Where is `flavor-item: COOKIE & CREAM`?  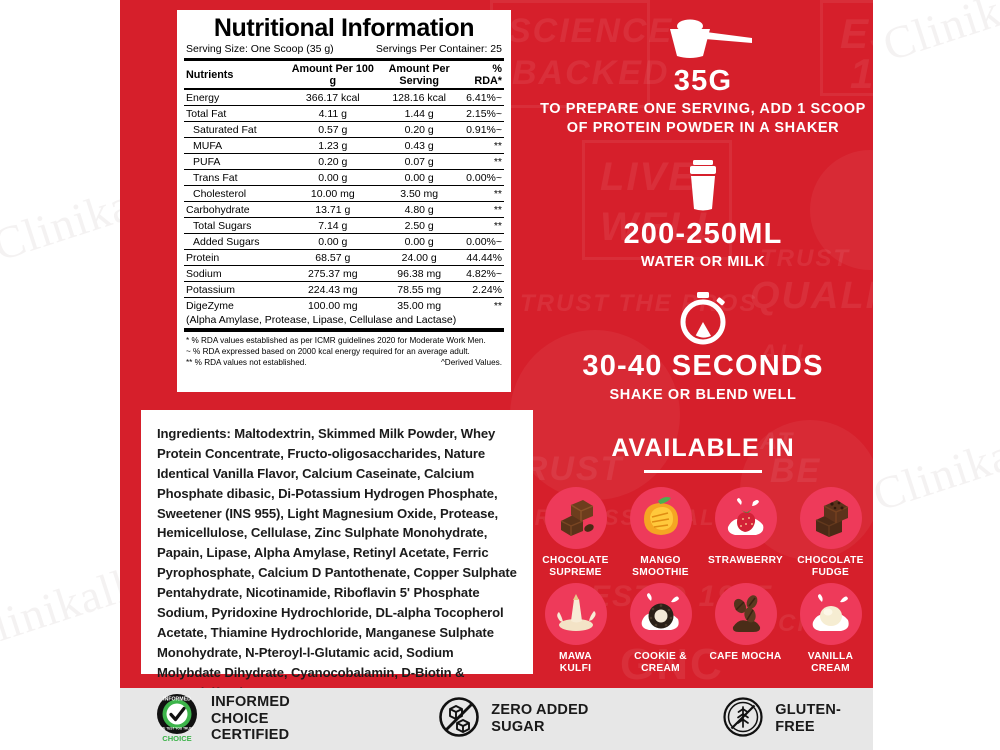 flavor-item: COOKIE & CREAM is located at coordinates (660, 628).